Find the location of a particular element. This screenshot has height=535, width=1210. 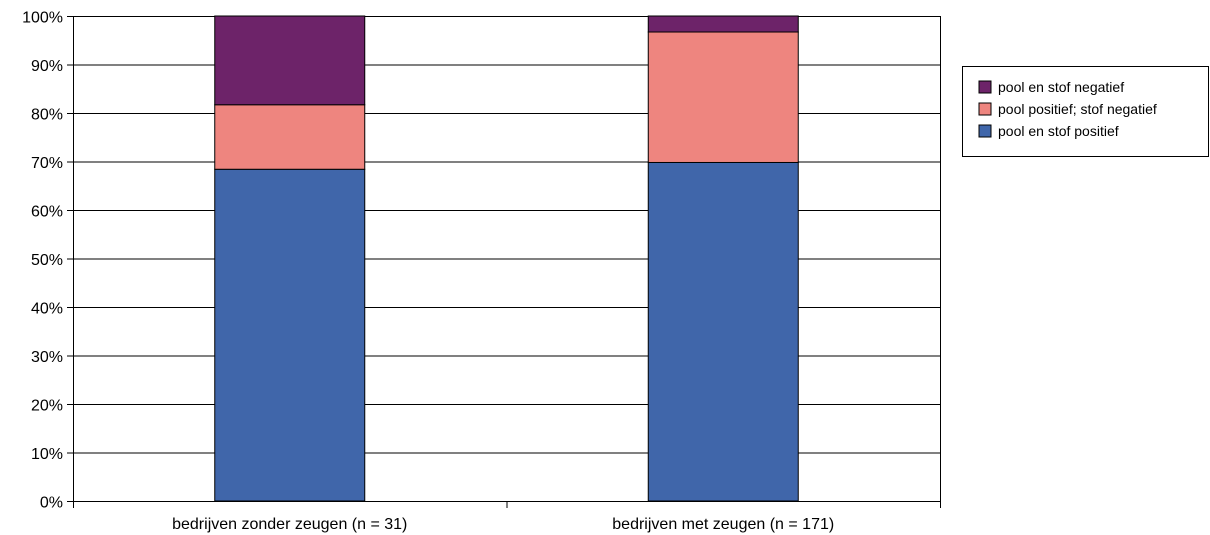

y-tick-label: 90% is located at coordinates (47, 66).